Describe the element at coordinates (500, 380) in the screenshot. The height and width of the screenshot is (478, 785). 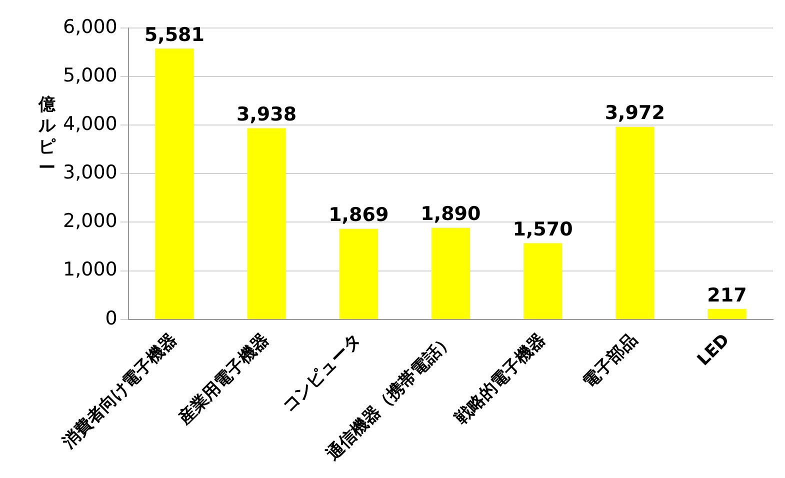
I see `x-tick-label: 戦略的電子機器` at that location.